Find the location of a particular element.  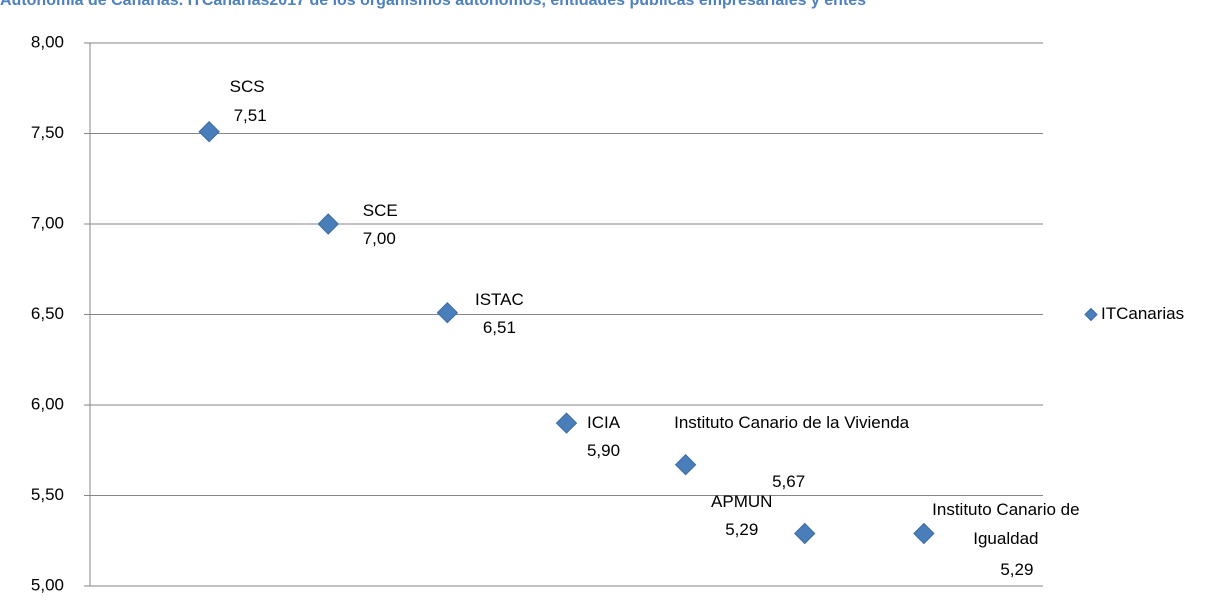

category-label: APMUN is located at coordinates (742, 501).